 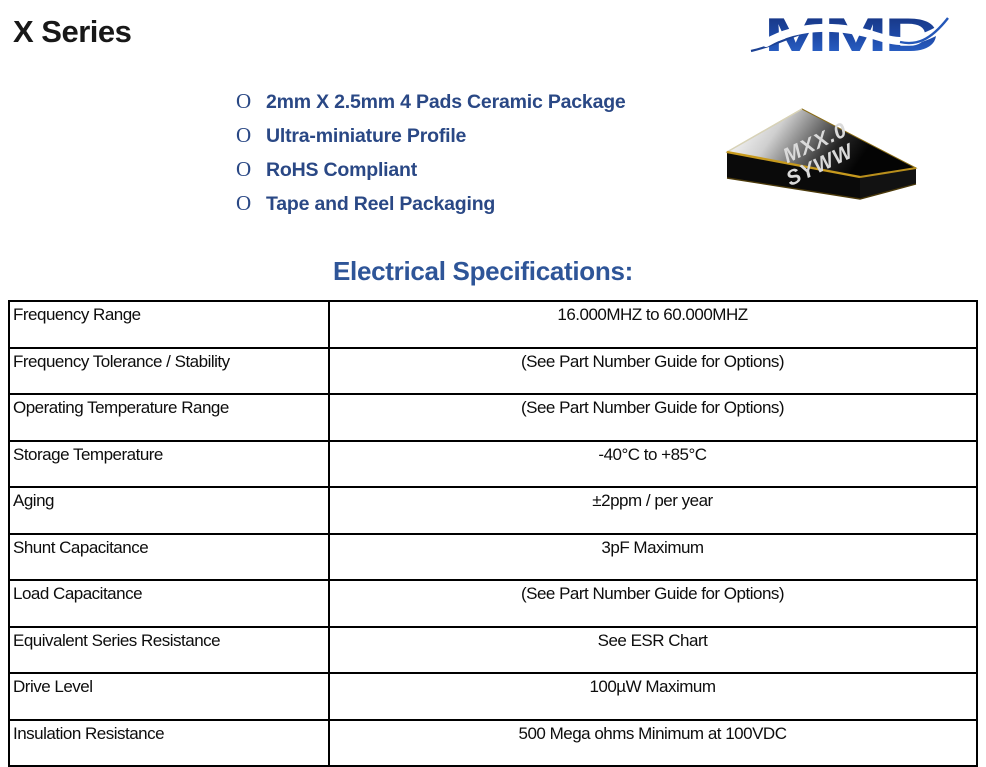 What do you see at coordinates (431, 169) in the screenshot?
I see `feature-item: O RoHS Compliant` at bounding box center [431, 169].